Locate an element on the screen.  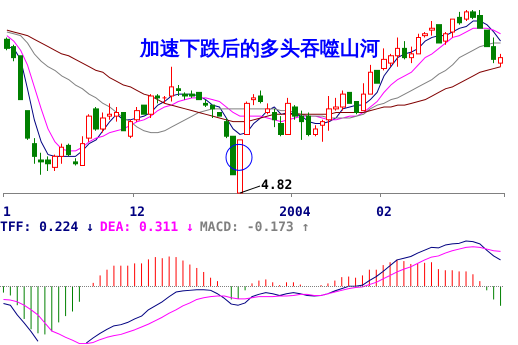
x-tick-label: 02 is located at coordinates (384, 212).